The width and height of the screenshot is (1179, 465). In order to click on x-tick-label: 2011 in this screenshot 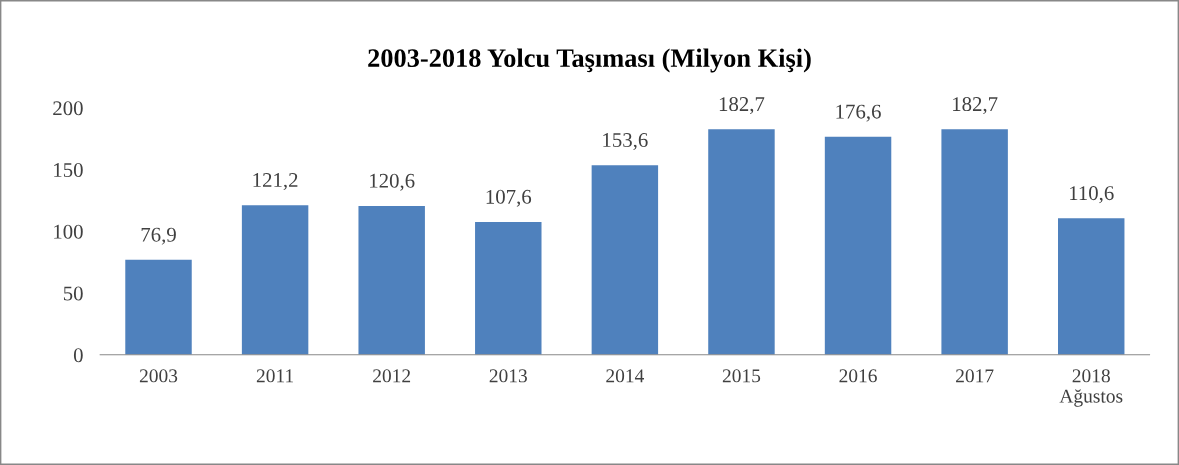, I will do `click(275, 376)`.